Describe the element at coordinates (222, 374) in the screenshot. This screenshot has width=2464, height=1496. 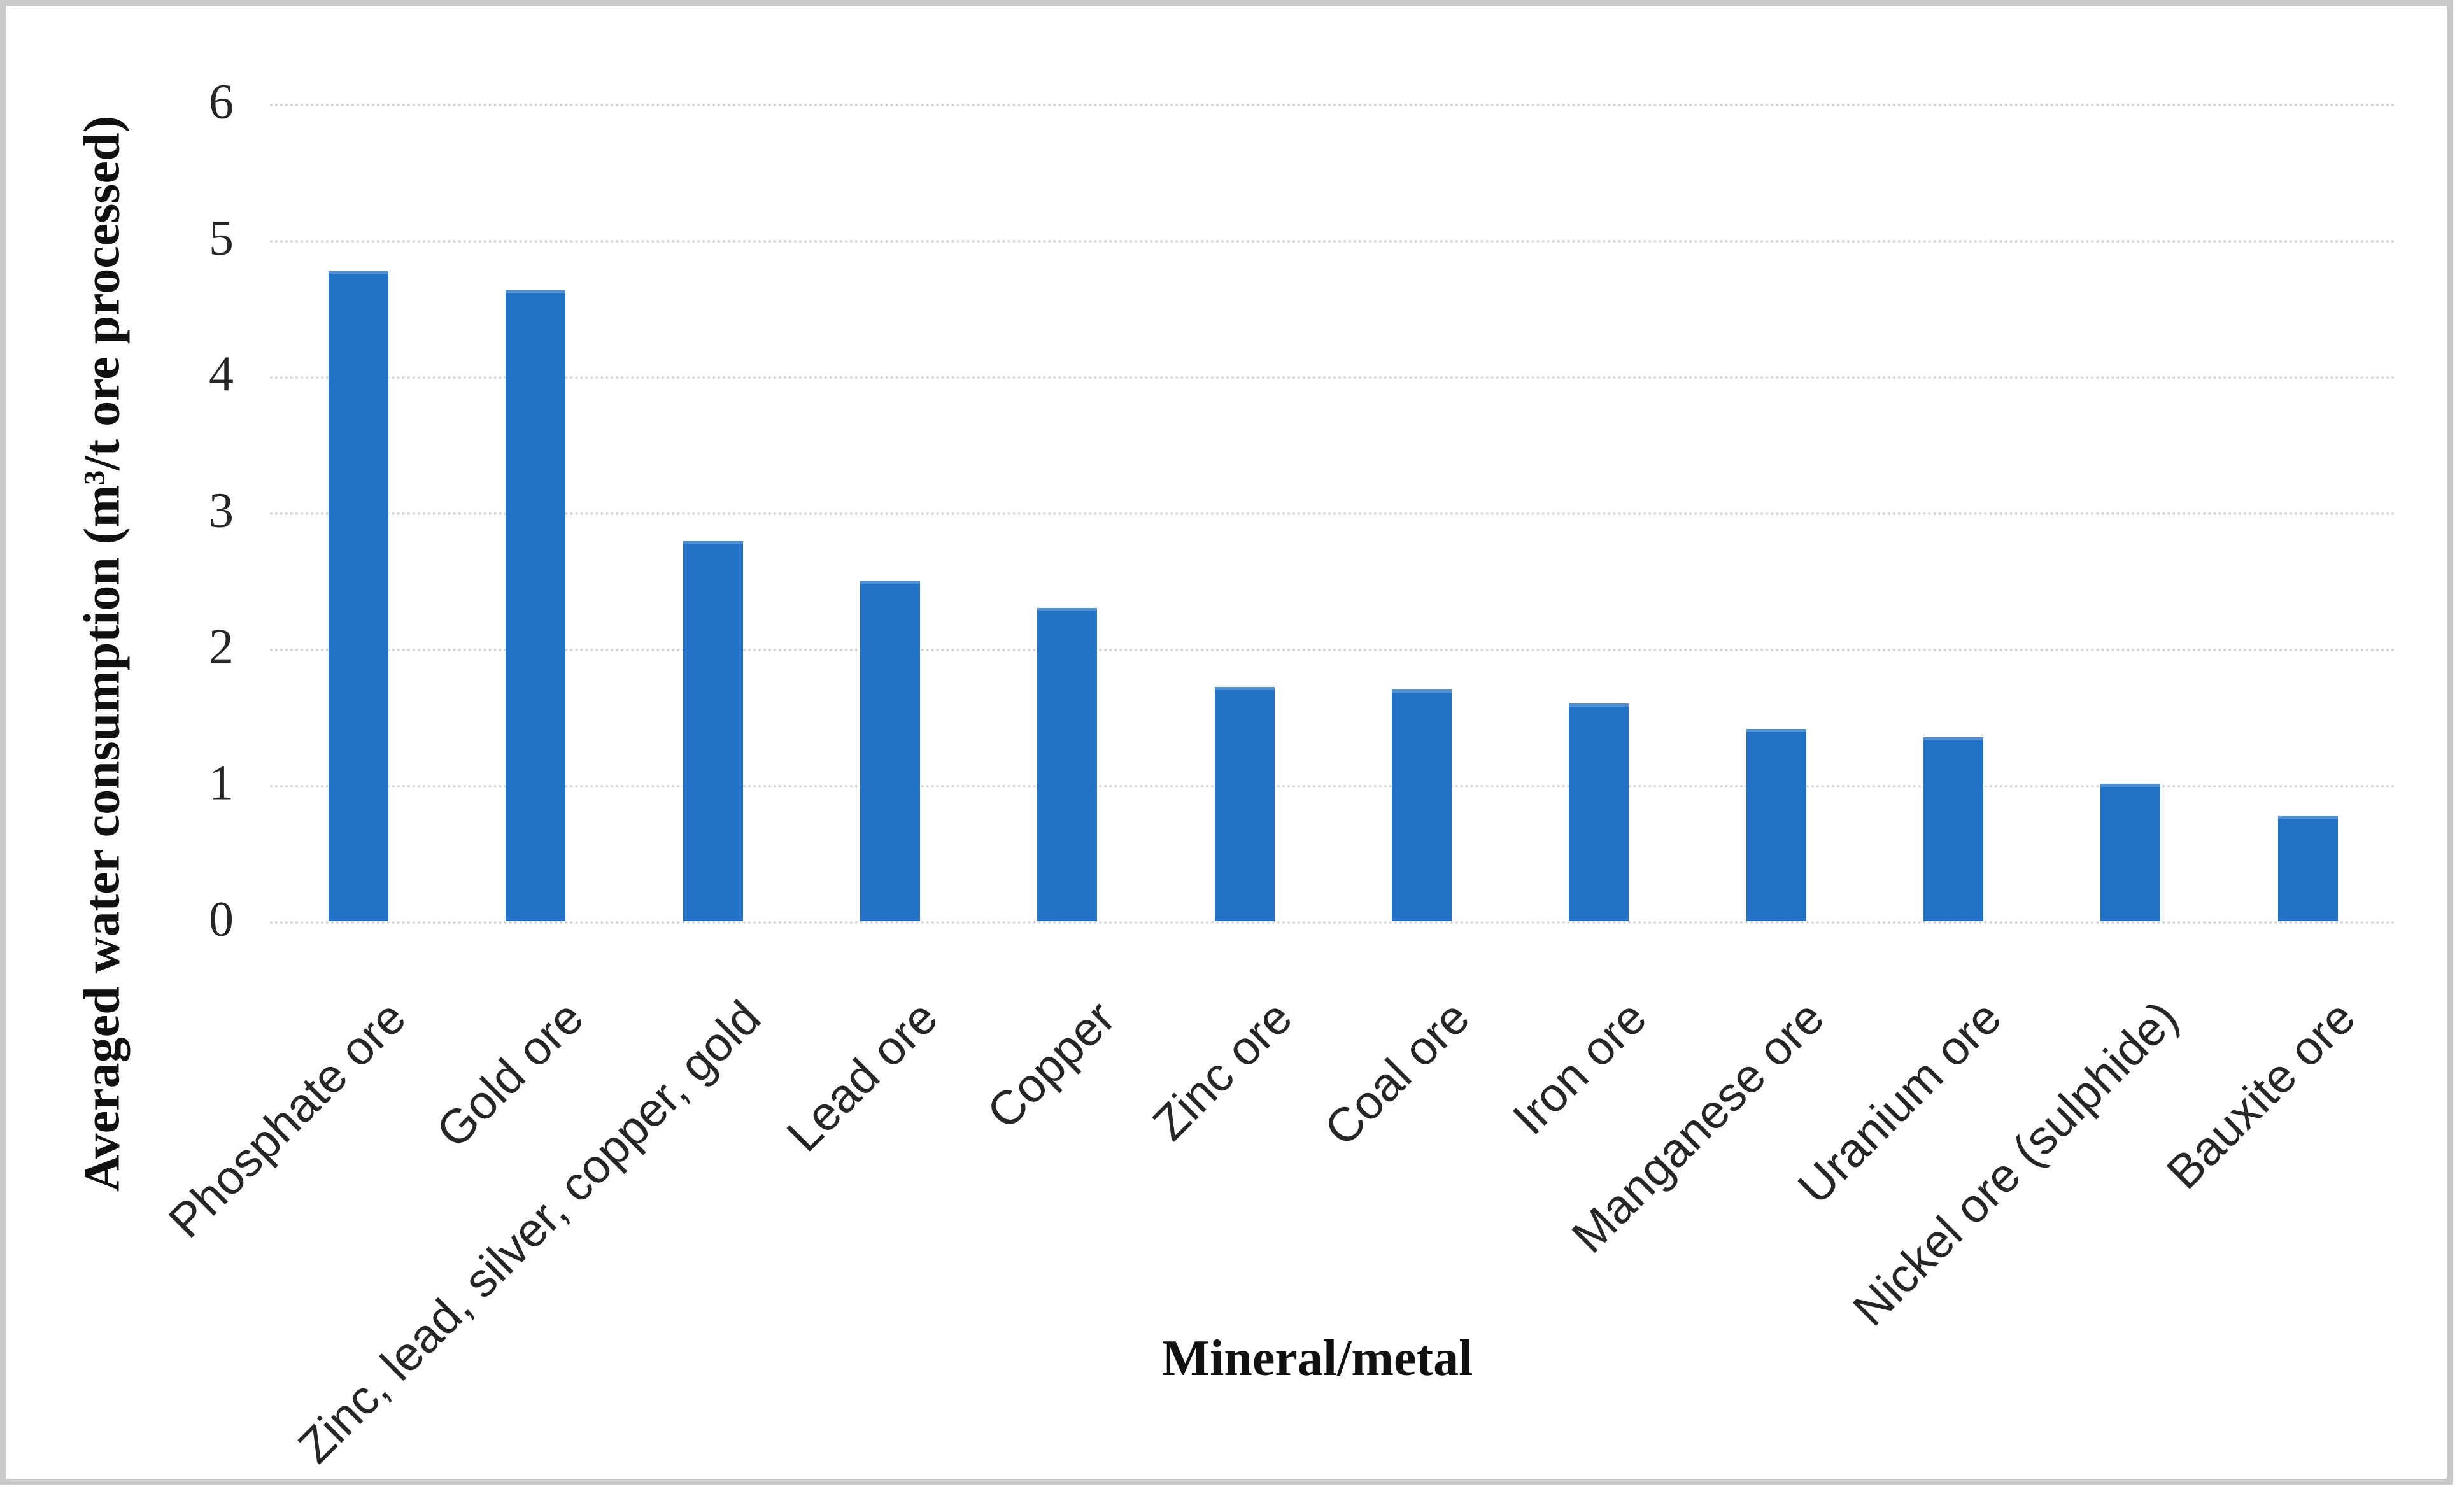
I see `y-tick-label: 4` at that location.